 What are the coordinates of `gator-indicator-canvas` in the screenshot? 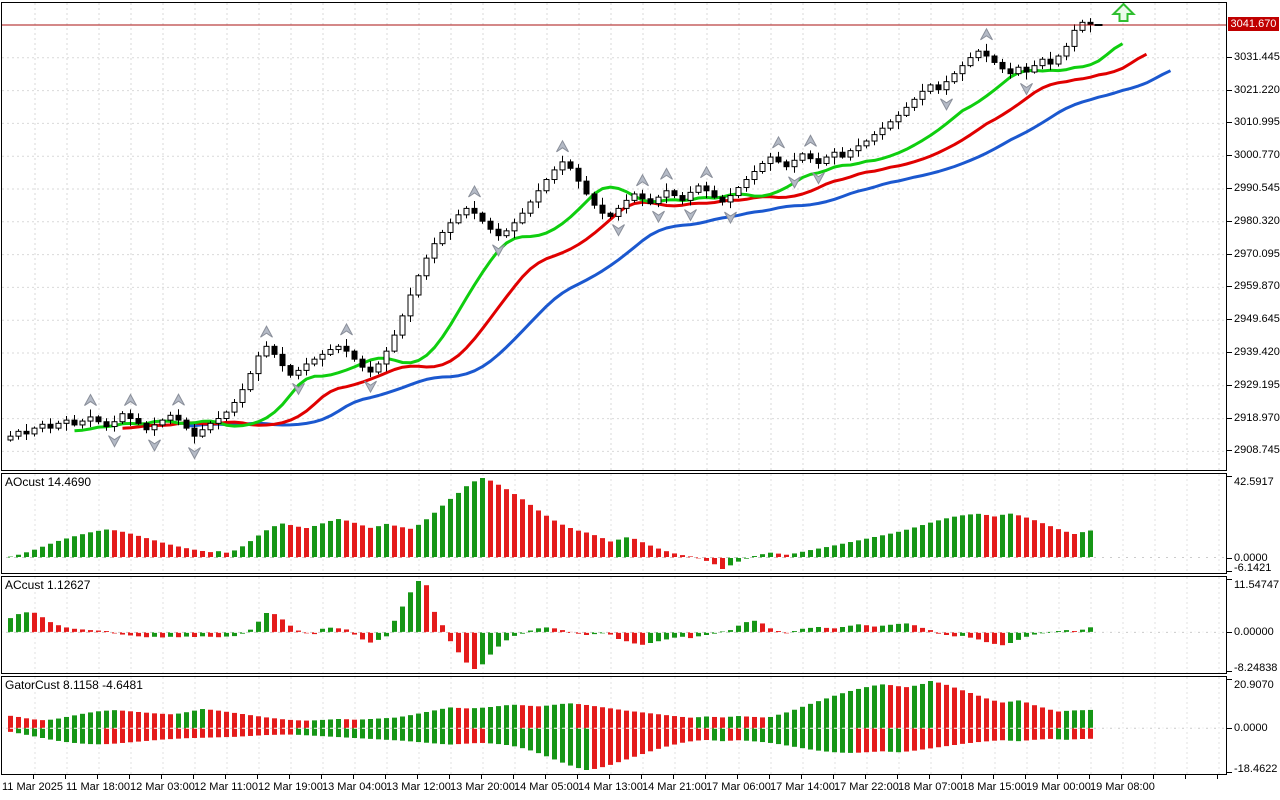 It's located at (614, 725).